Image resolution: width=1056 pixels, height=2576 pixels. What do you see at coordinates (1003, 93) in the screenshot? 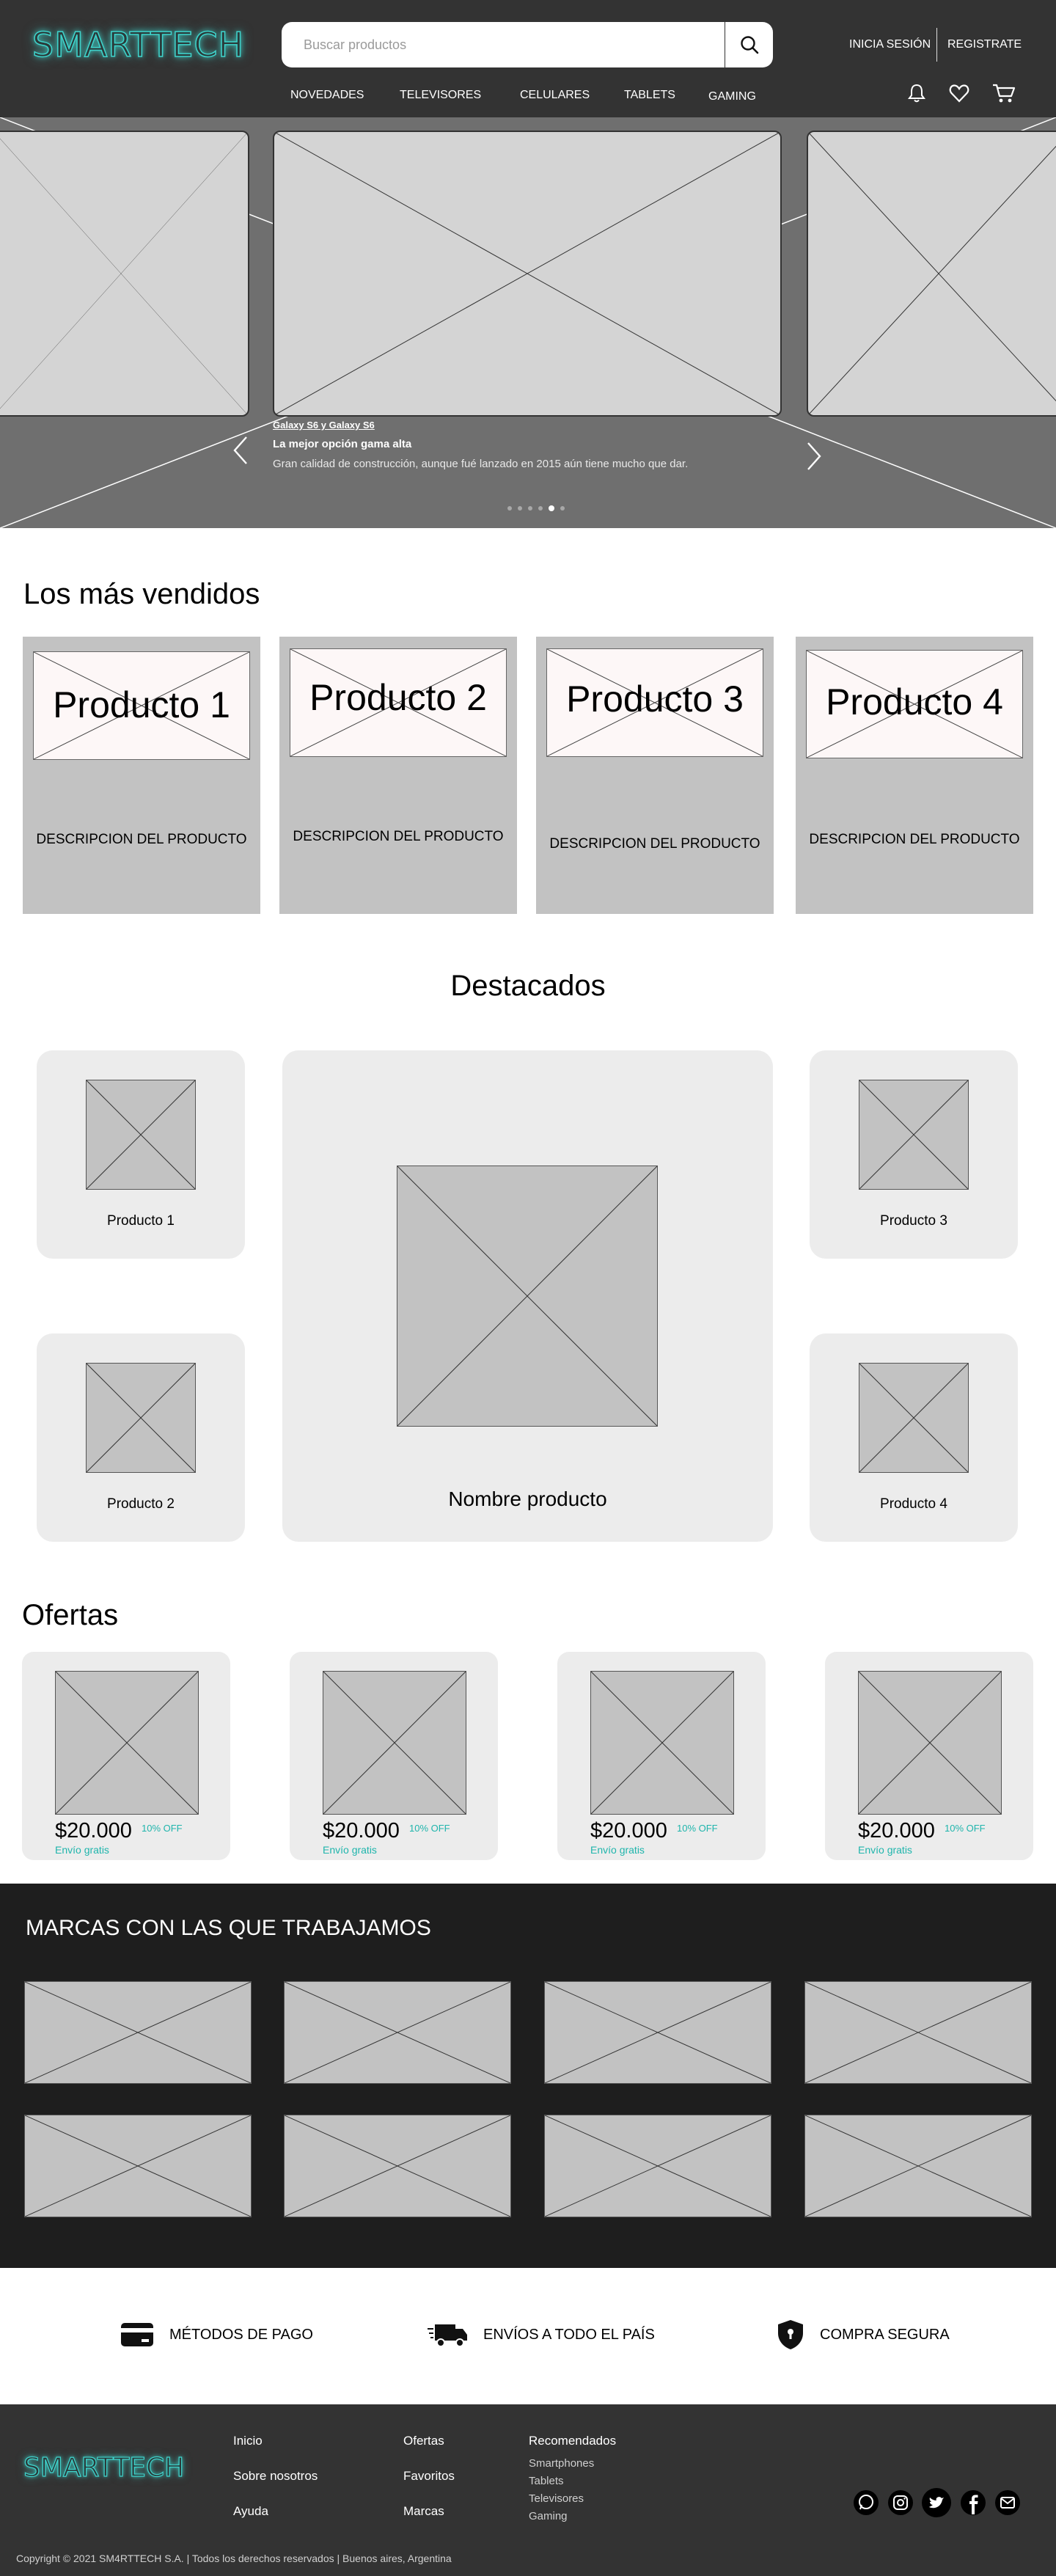
I see `cart-icon` at bounding box center [1003, 93].